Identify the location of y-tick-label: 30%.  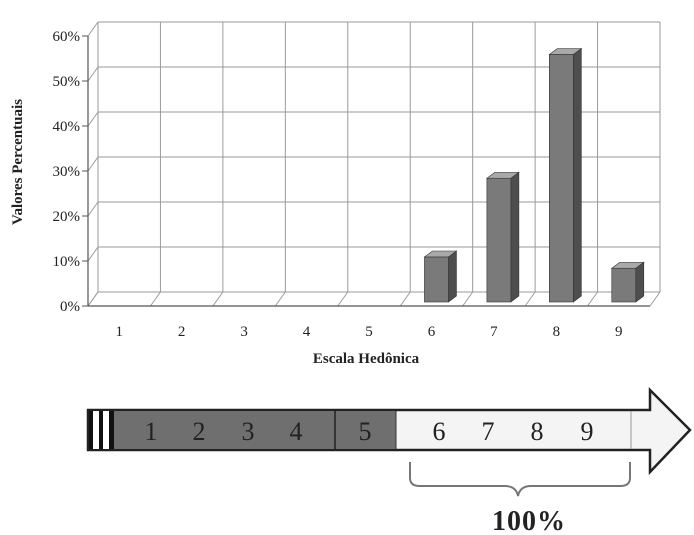
(67, 172).